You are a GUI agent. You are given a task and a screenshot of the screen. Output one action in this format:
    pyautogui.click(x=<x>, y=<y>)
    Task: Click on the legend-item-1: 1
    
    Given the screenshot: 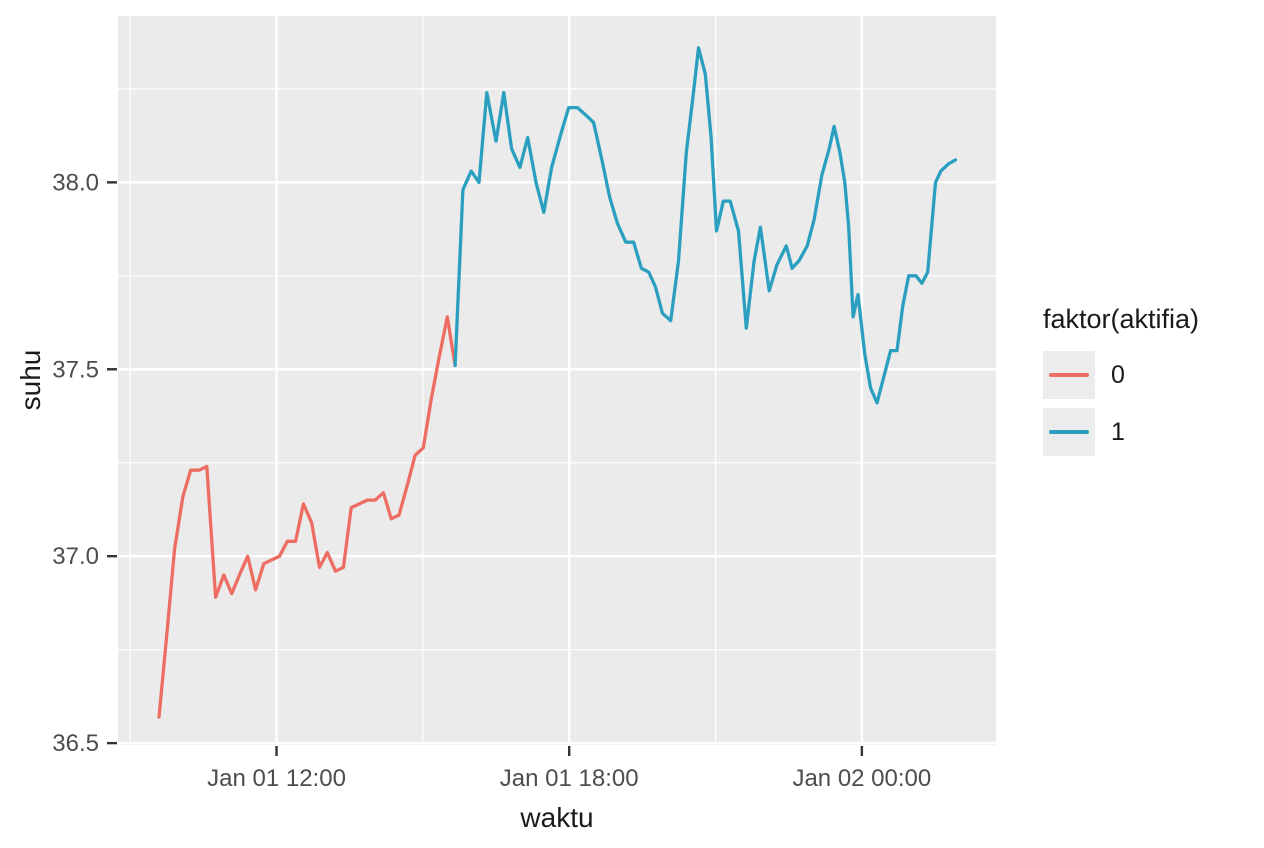 What is the action you would take?
    pyautogui.click(x=1150, y=432)
    